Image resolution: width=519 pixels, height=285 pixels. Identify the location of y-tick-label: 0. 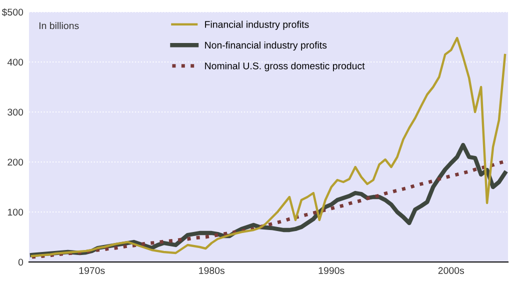
(21, 262).